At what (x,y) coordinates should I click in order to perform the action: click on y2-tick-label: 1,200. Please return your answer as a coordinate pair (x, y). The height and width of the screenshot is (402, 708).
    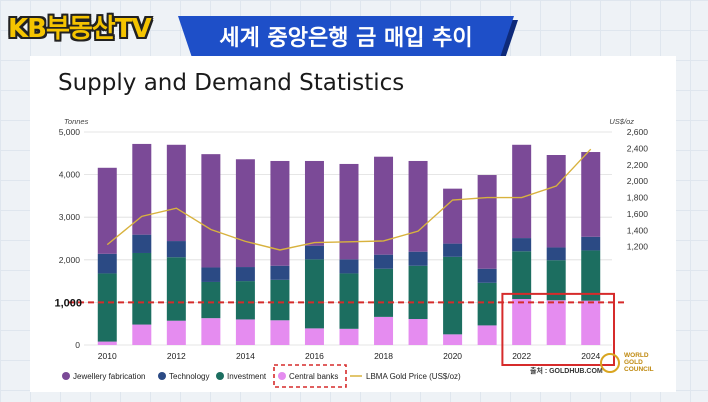
    Looking at the image, I should click on (638, 247).